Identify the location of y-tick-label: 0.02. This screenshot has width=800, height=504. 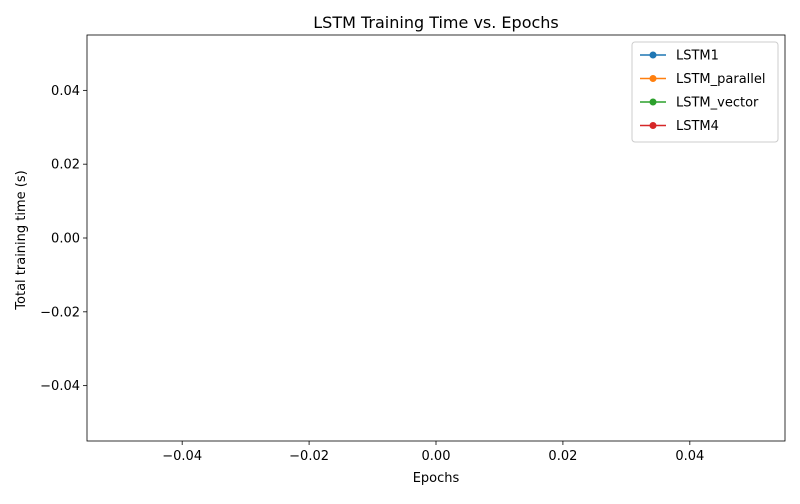
(65, 165).